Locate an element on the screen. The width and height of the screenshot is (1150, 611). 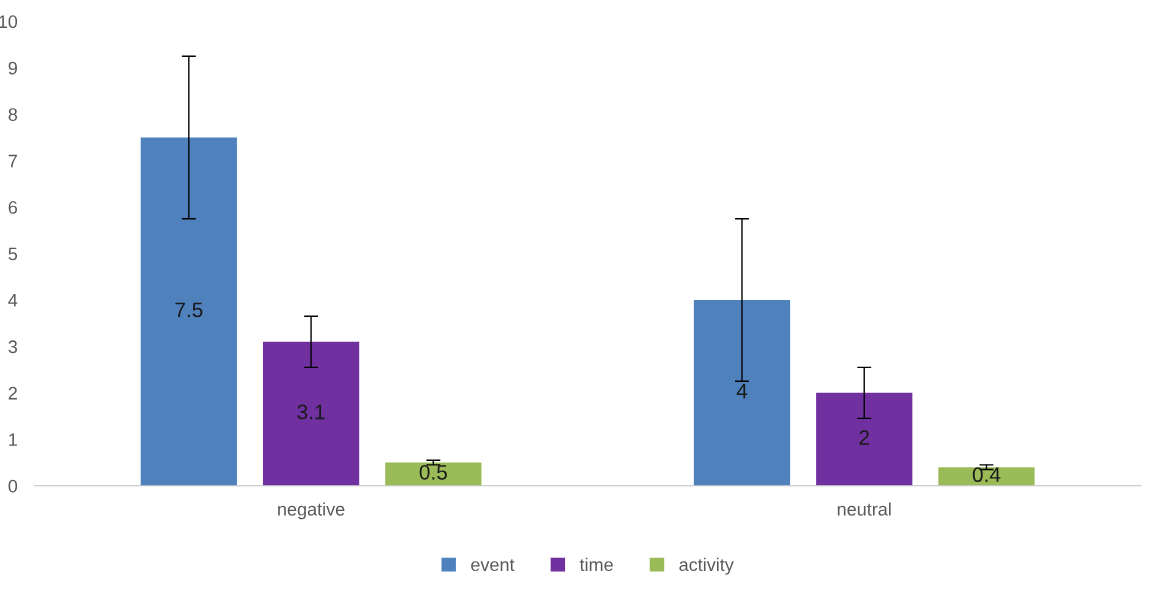
data-label: 7.5 is located at coordinates (189, 310).